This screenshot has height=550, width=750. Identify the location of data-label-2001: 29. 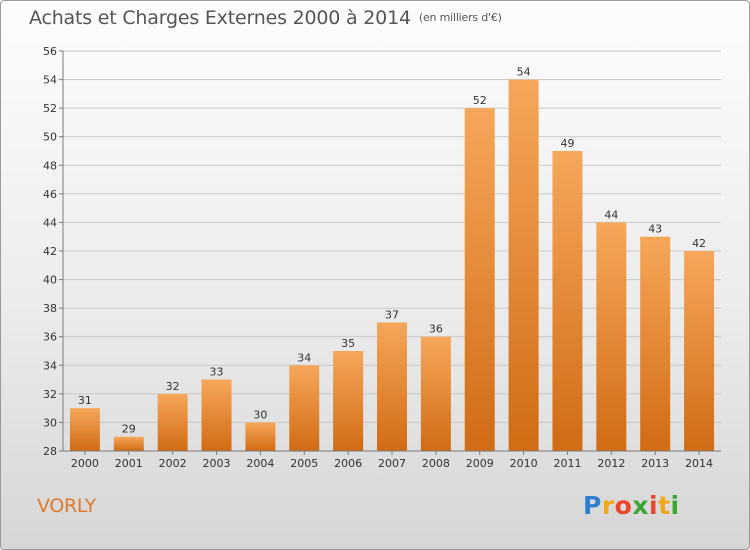
(129, 429).